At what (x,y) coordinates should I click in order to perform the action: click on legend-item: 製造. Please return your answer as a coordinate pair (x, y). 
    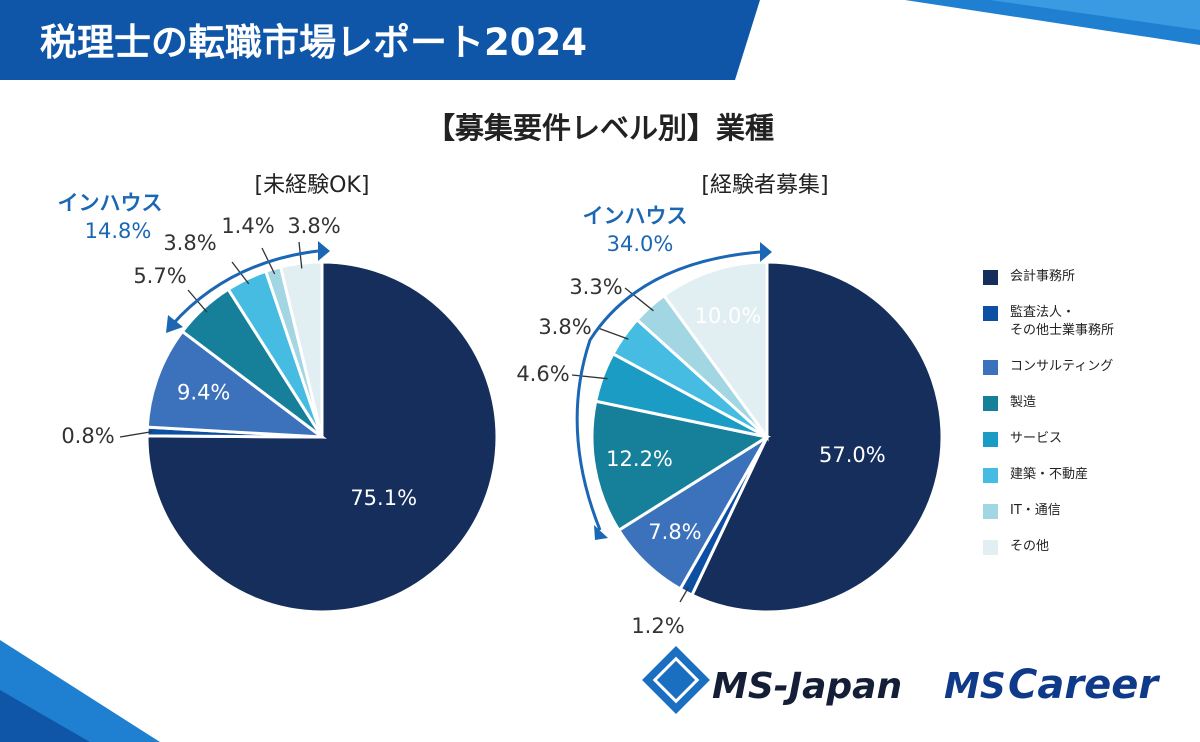
    Looking at the image, I should click on (1083, 403).